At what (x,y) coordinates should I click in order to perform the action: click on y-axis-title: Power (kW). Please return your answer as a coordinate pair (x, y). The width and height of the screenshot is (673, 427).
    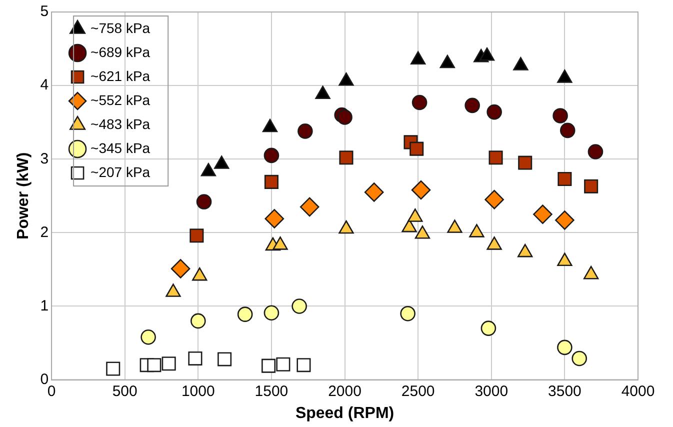
    Looking at the image, I should click on (23, 196).